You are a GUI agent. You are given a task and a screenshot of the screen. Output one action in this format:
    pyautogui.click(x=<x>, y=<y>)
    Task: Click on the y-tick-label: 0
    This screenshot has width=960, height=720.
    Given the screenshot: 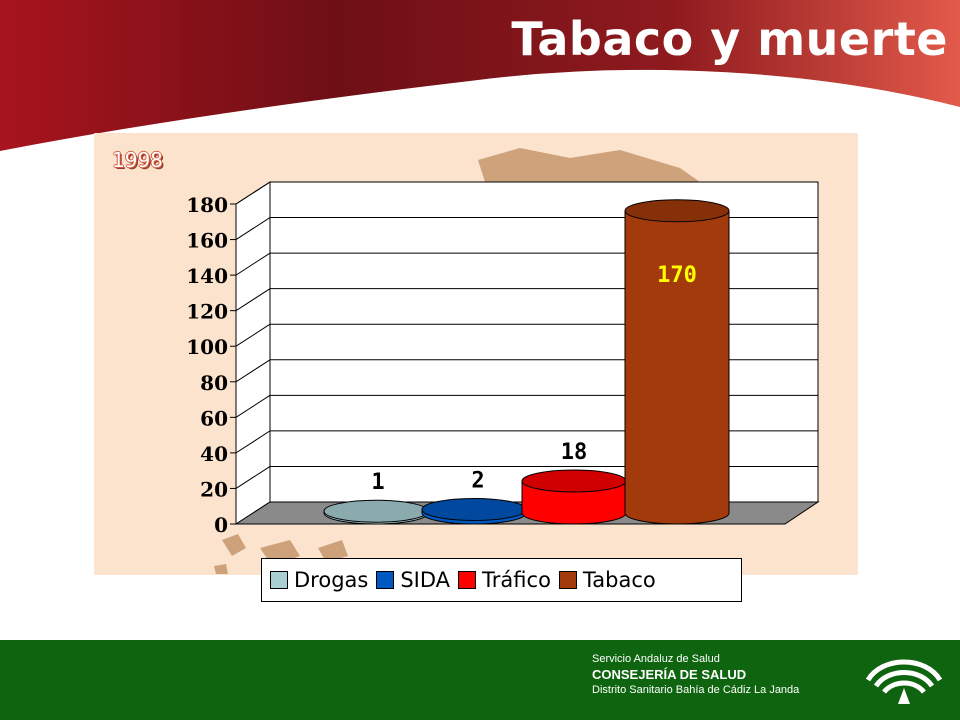 What is the action you would take?
    pyautogui.click(x=221, y=525)
    